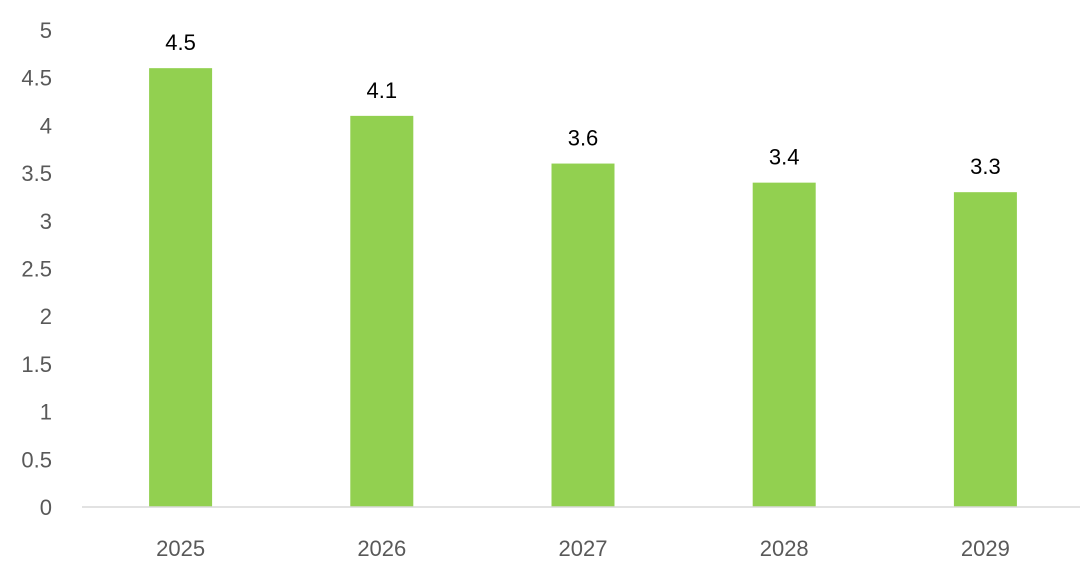 Image resolution: width=1080 pixels, height=570 pixels. Describe the element at coordinates (46, 507) in the screenshot. I see `y-tick-label: 0` at that location.